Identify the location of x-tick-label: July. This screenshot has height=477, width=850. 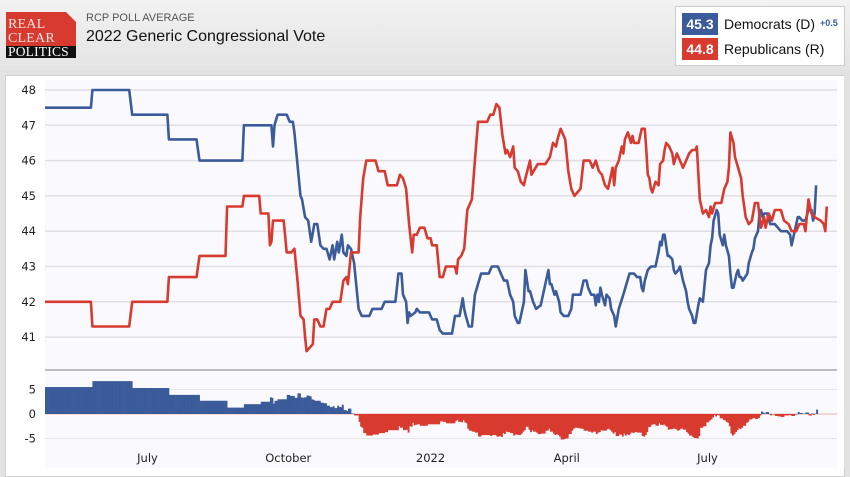
(707, 458).